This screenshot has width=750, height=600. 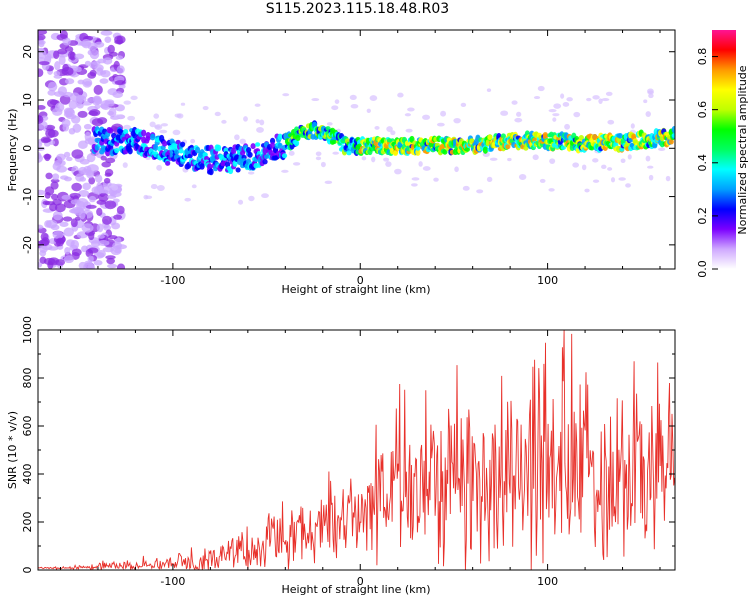 What do you see at coordinates (27, 426) in the screenshot?
I see `y-tick-label: 600` at bounding box center [27, 426].